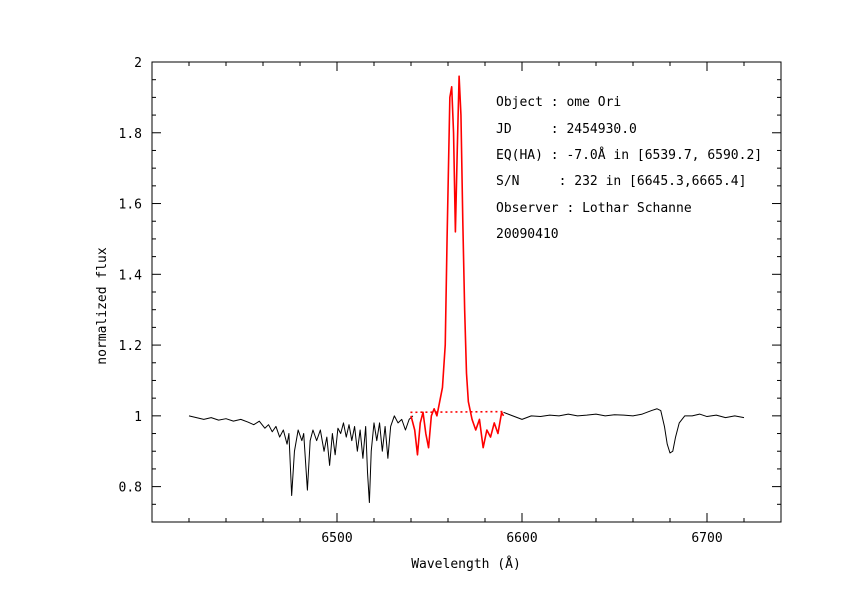  What do you see at coordinates (566, 129) in the screenshot?
I see `annotation-jd: JD : 2454930.0` at bounding box center [566, 129].